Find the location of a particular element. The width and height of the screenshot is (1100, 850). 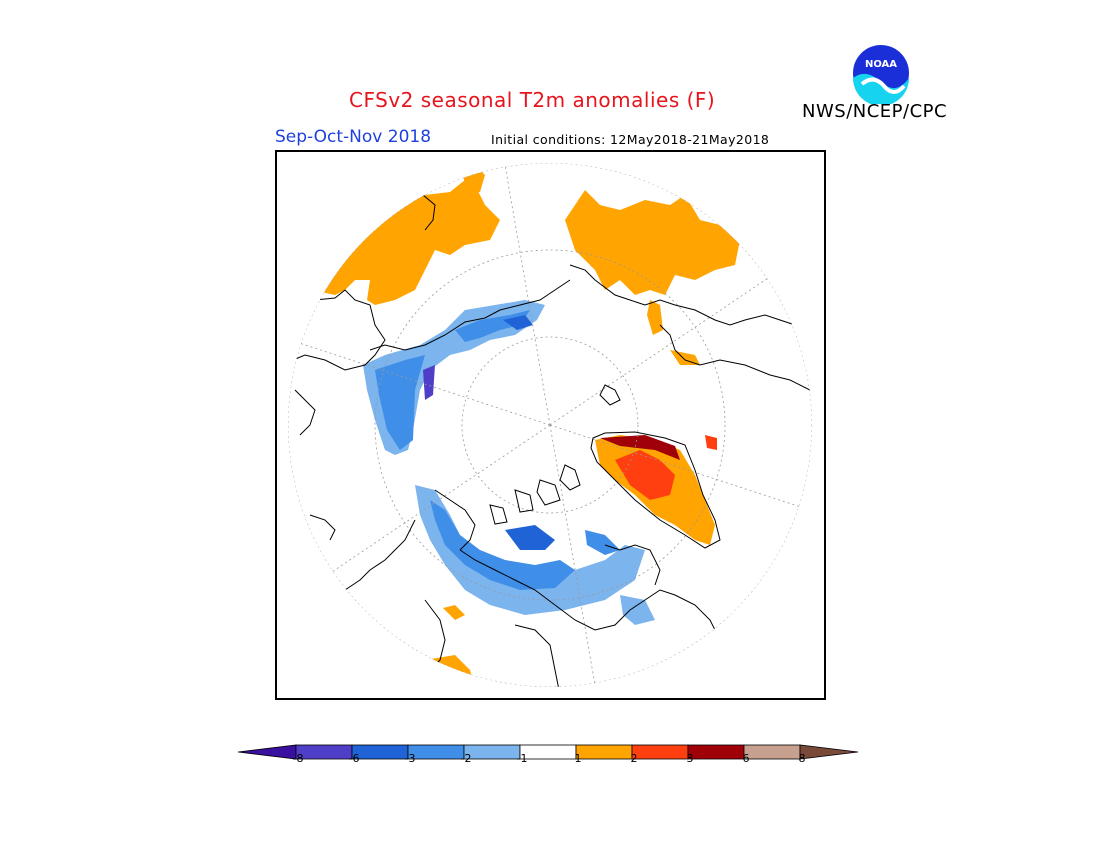

chart-title: CFSv2 seasonal T2m anomalies (F) is located at coordinates (532, 100).